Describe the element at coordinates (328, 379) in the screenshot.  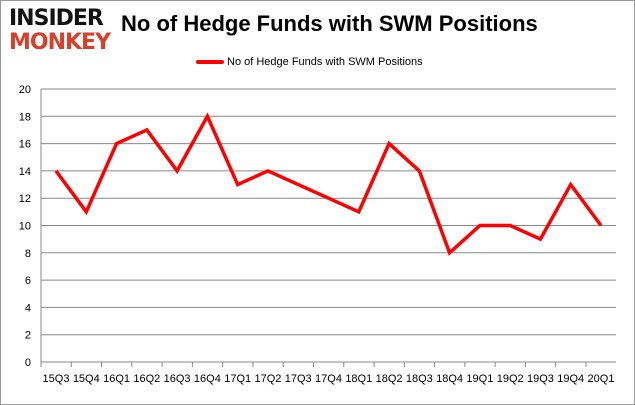
I see `x-tick-label: 17Q4` at that location.